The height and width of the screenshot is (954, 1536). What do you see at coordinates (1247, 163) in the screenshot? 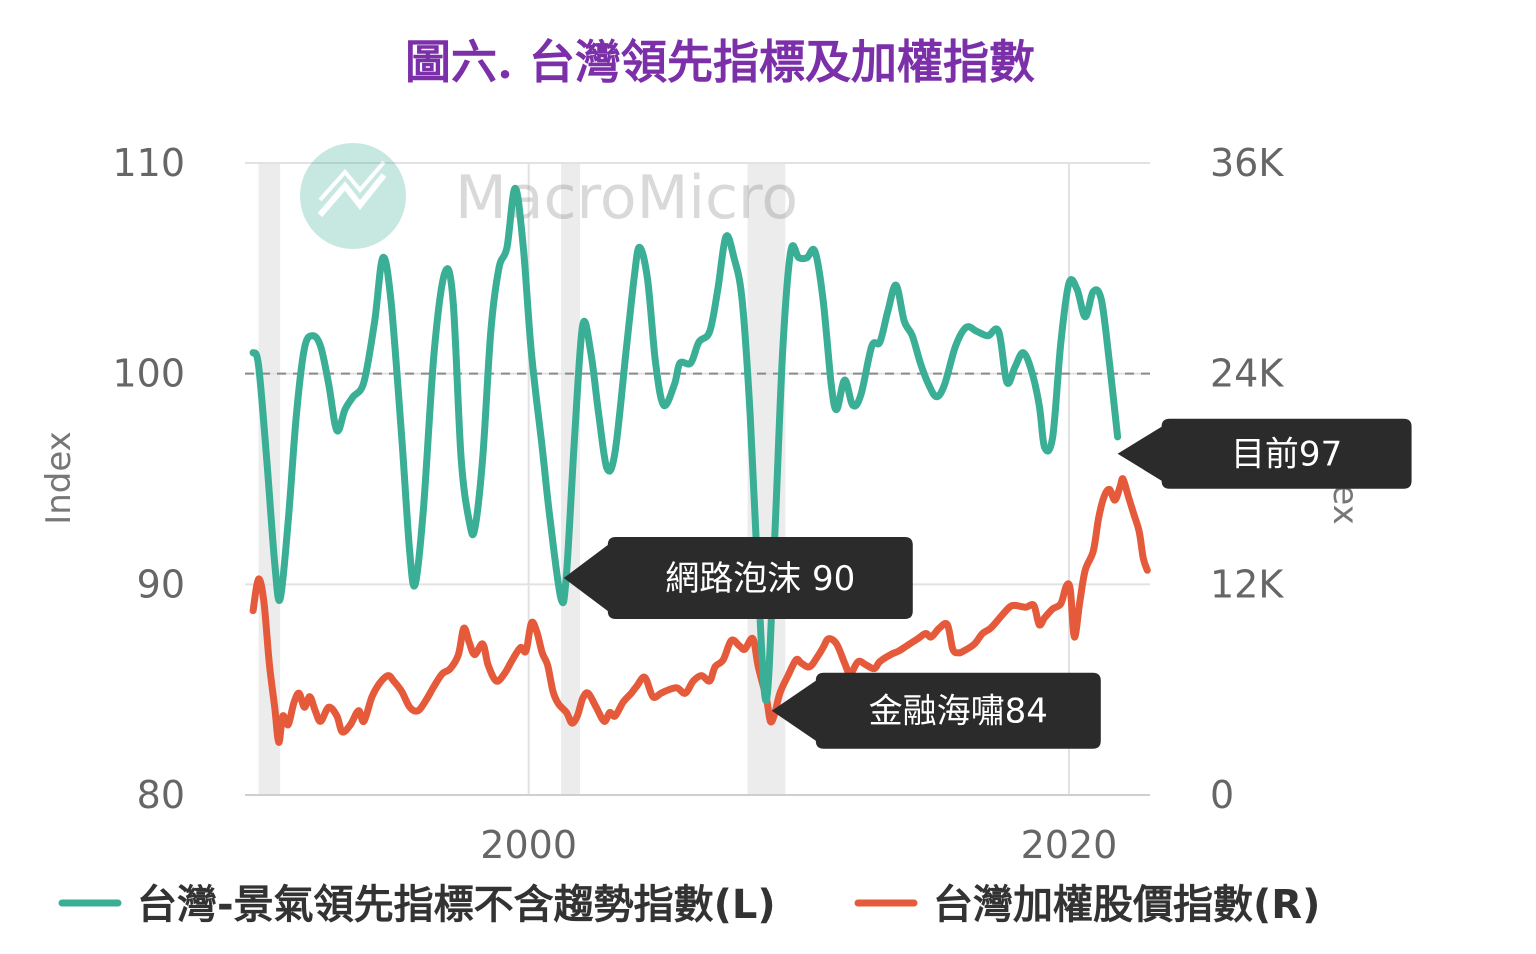
I see `y-right-tick-label: 36K` at bounding box center [1247, 163].